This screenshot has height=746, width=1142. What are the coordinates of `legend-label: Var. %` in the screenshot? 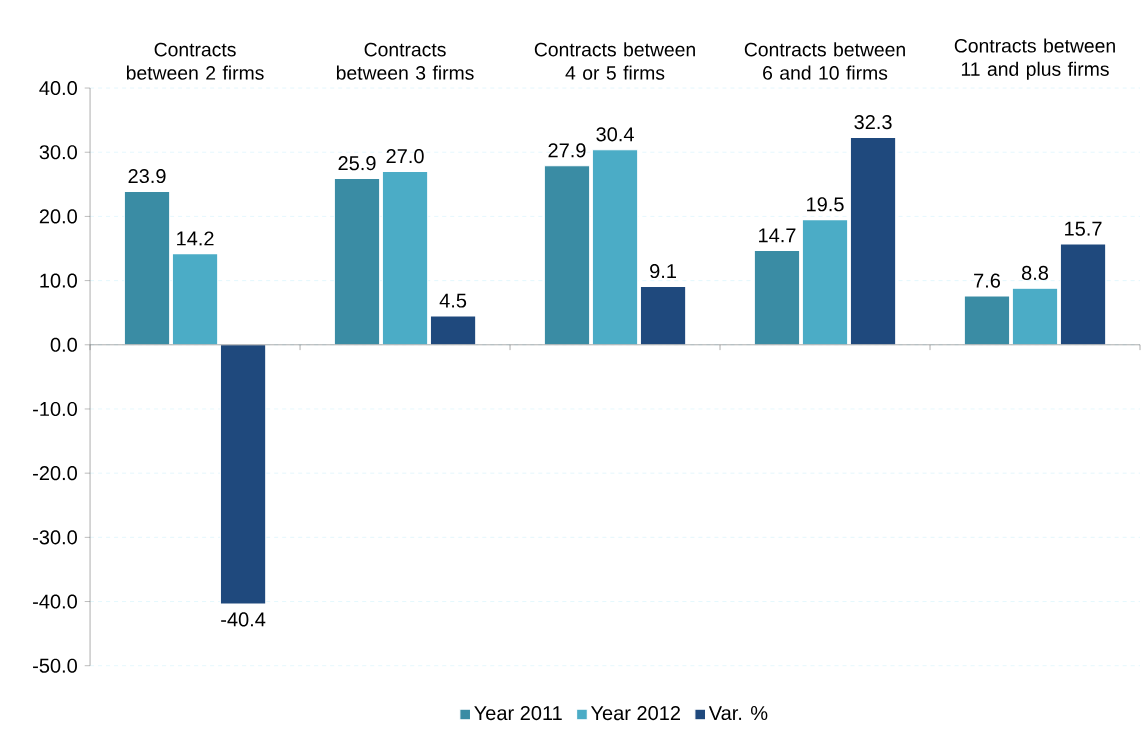 It's located at (738, 713).